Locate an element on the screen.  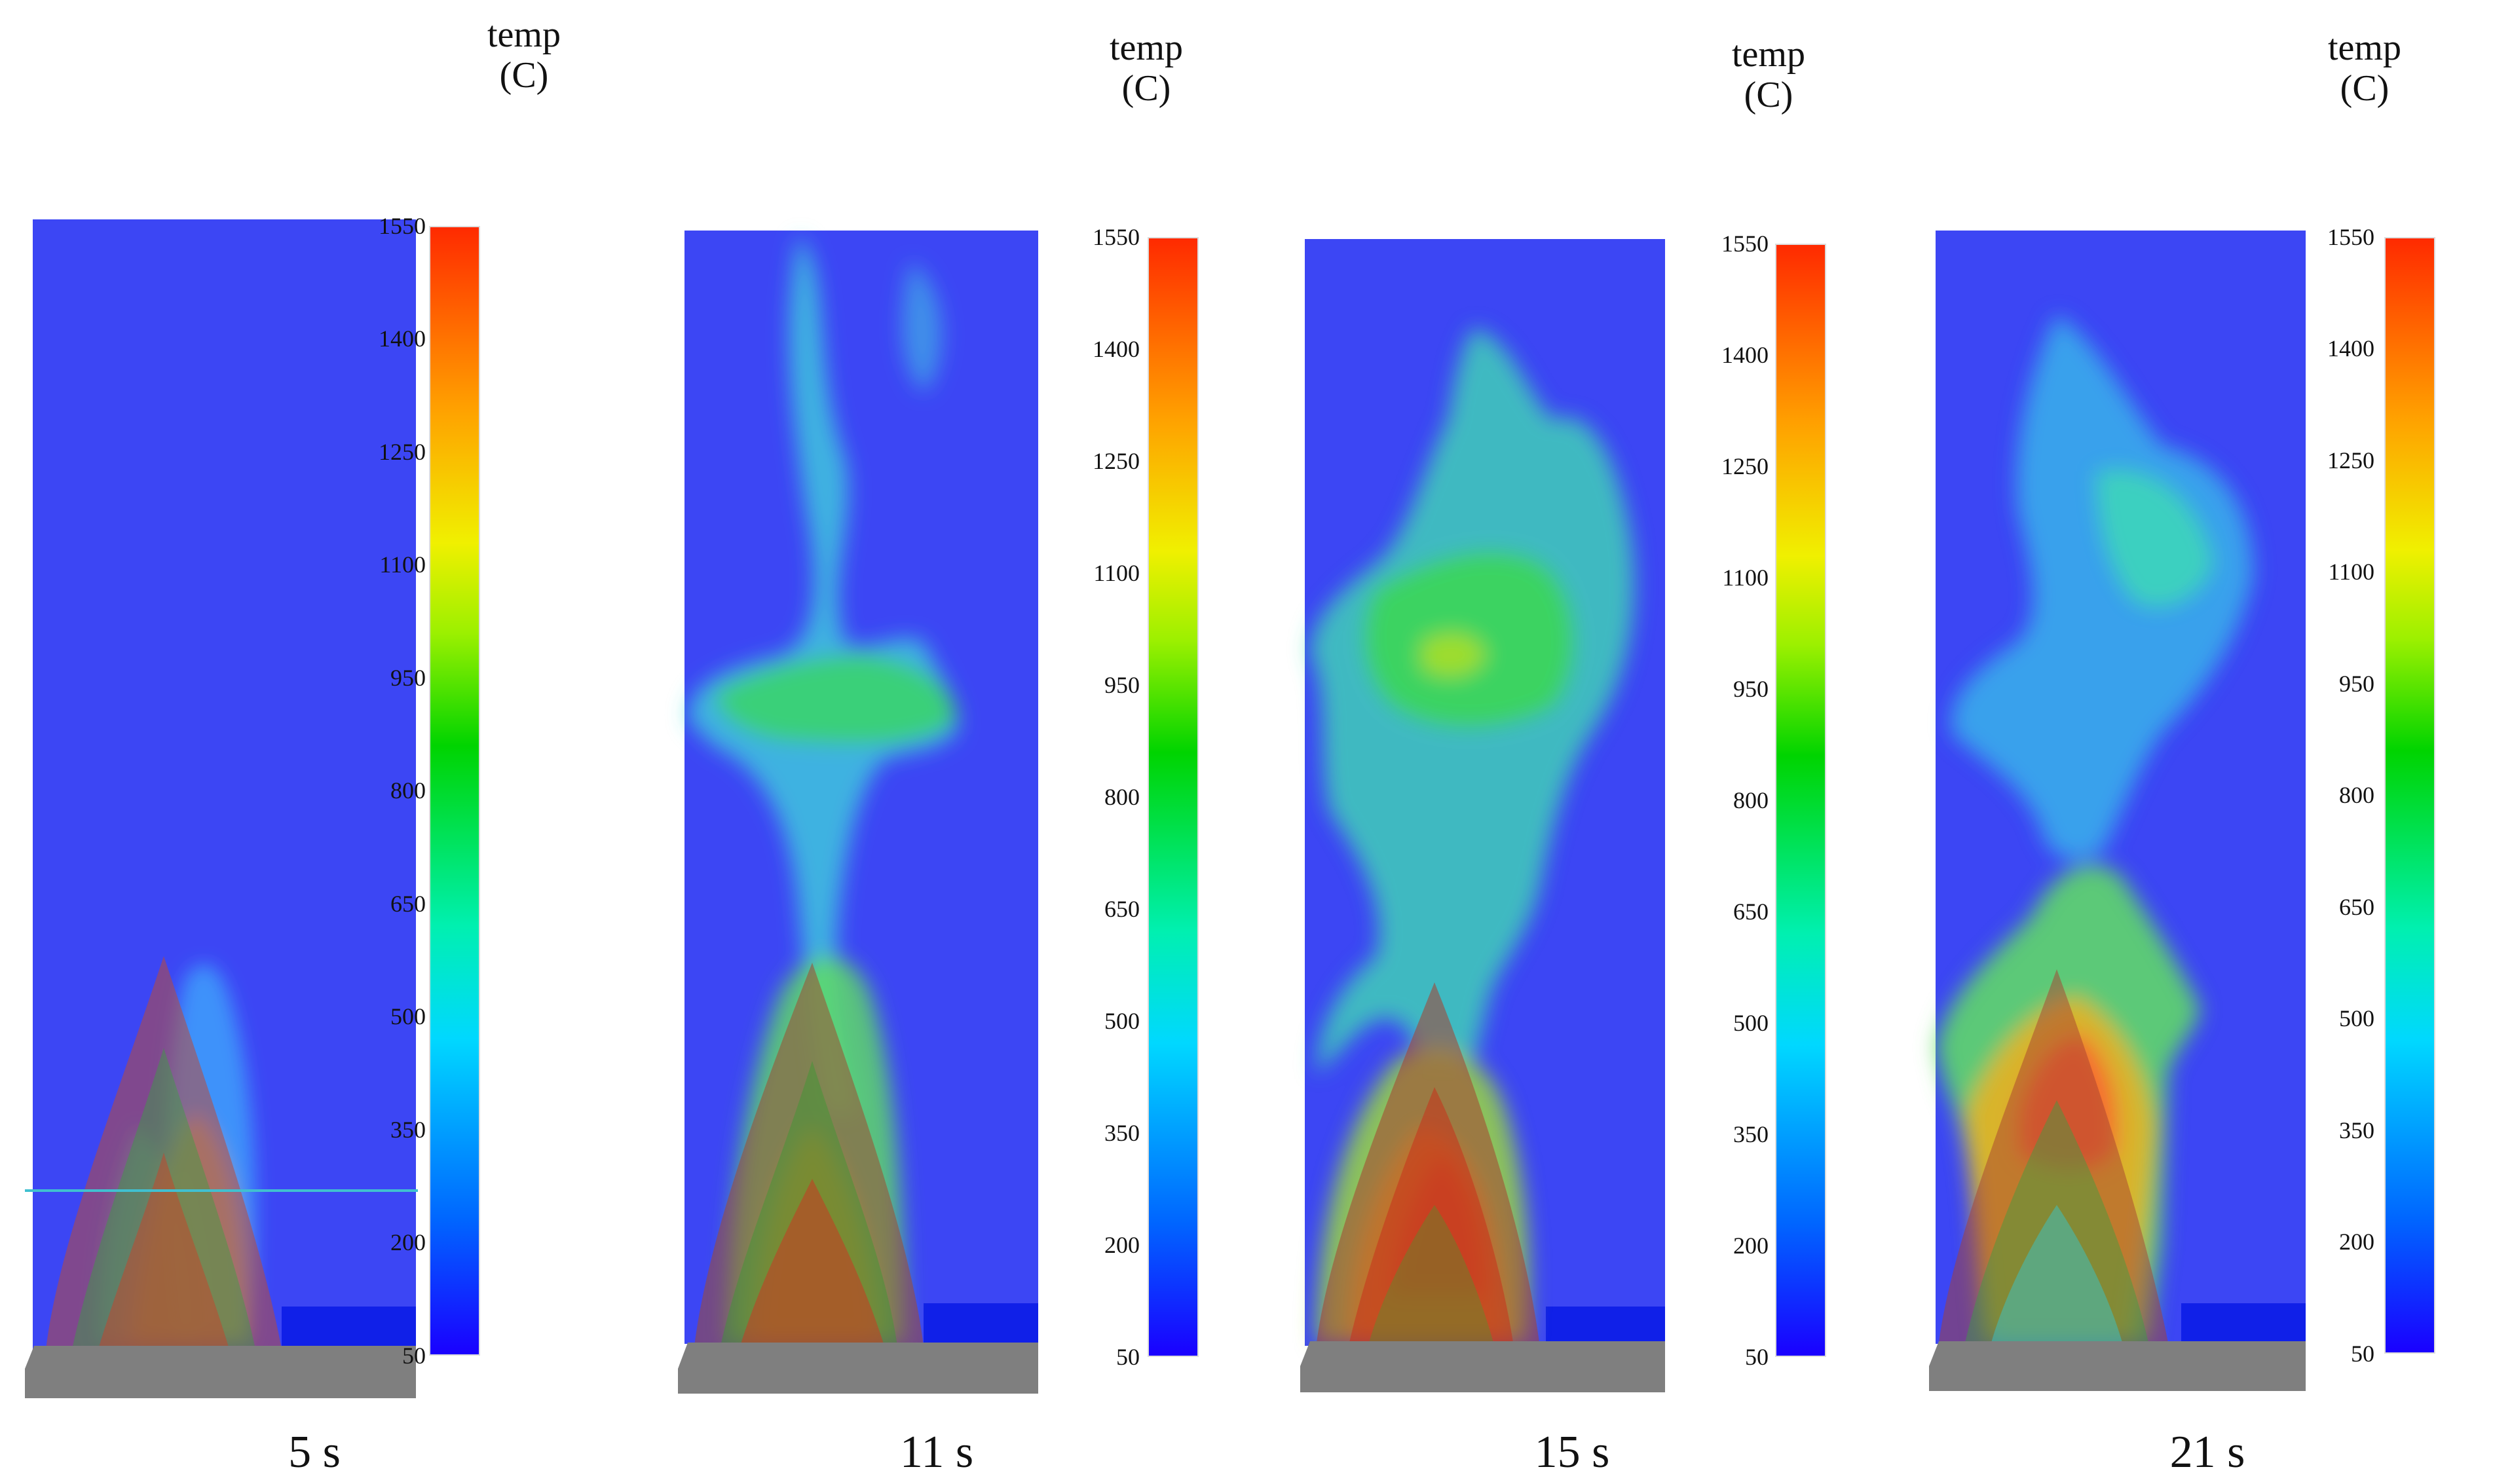
time-label: 11 s is located at coordinates (936, 1452).